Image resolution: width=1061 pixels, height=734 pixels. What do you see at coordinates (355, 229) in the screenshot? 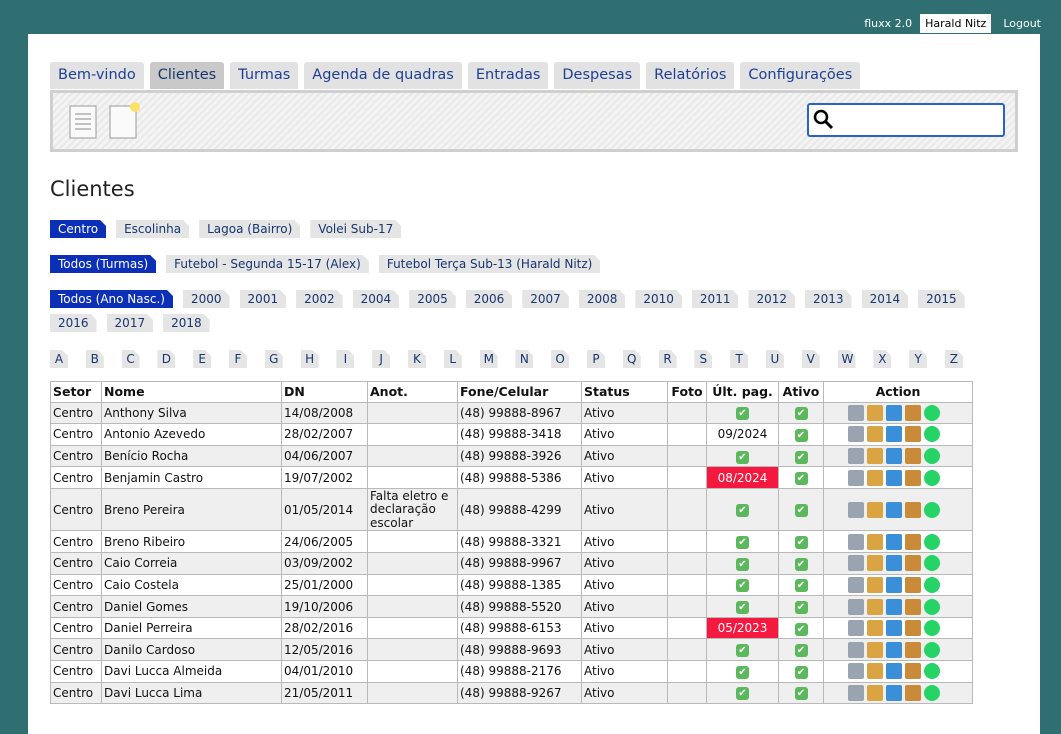
I see `filter-pill: Volei Sub-17` at bounding box center [355, 229].